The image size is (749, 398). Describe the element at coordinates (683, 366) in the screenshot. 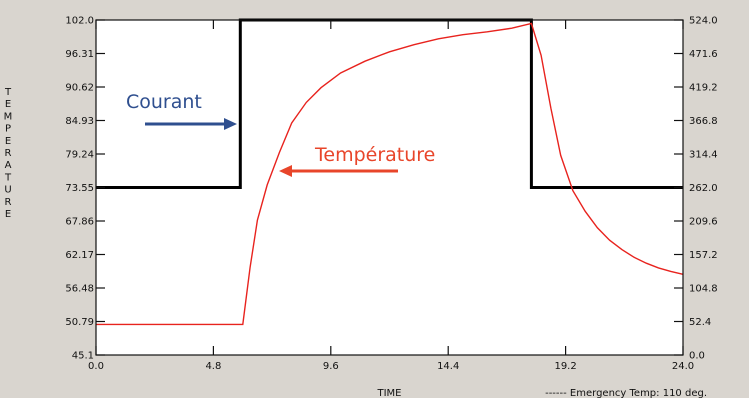

I see `x-tick-label: 24.0` at that location.